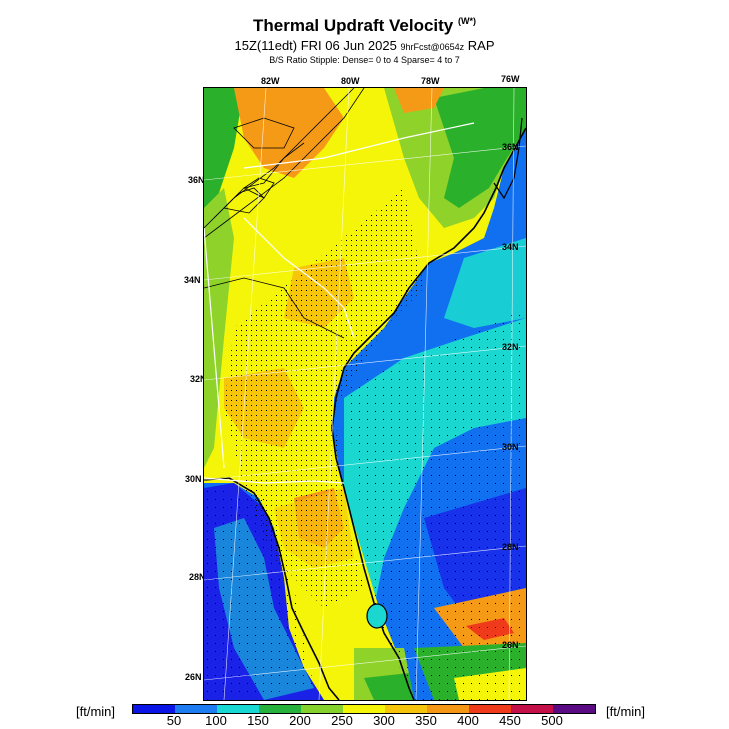  I want to click on lon-label: 80W, so click(350, 81).